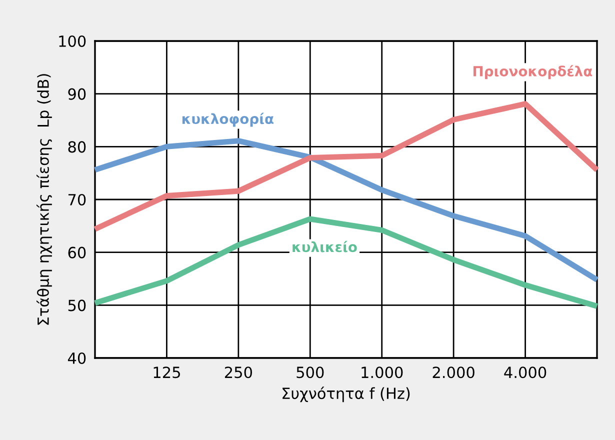 This screenshot has height=440, width=615. I want to click on y-tick-label: 100, so click(72, 41).